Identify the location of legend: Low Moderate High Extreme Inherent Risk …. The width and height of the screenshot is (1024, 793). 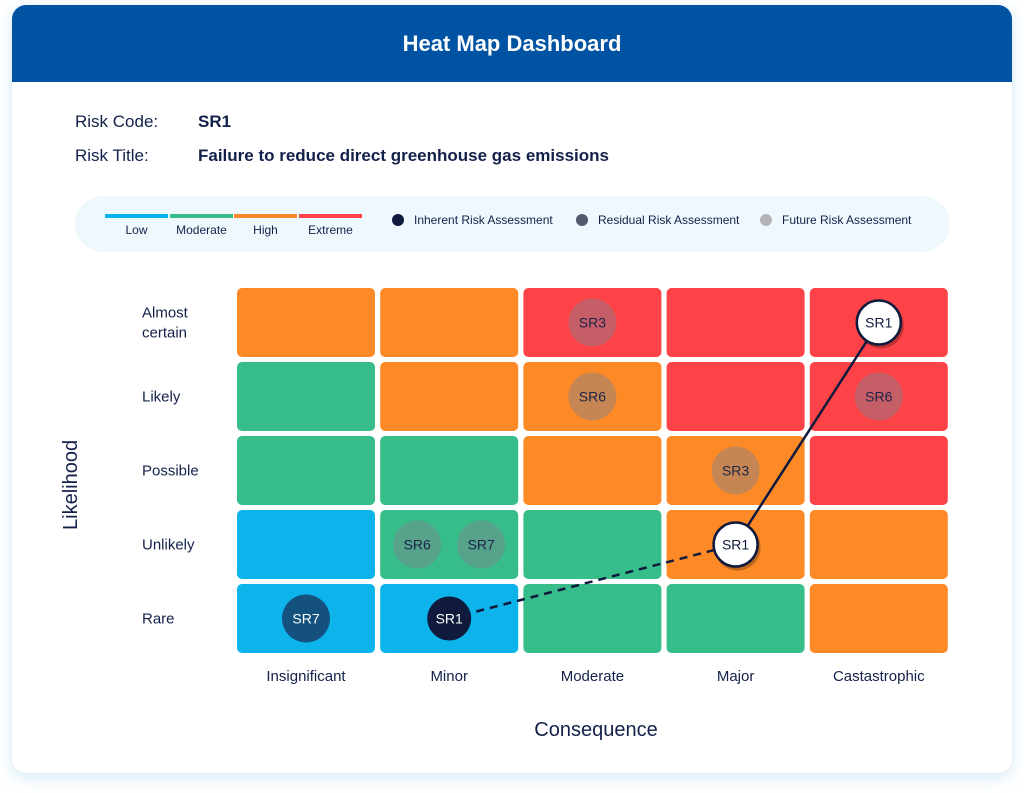
(512, 224).